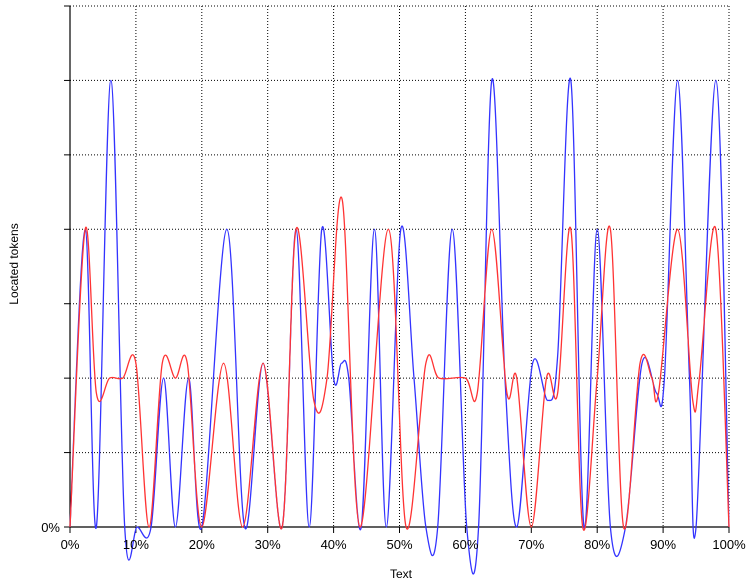 This screenshot has width=750, height=582. What do you see at coordinates (14, 263) in the screenshot?
I see `y-axis-title: Located tokens` at bounding box center [14, 263].